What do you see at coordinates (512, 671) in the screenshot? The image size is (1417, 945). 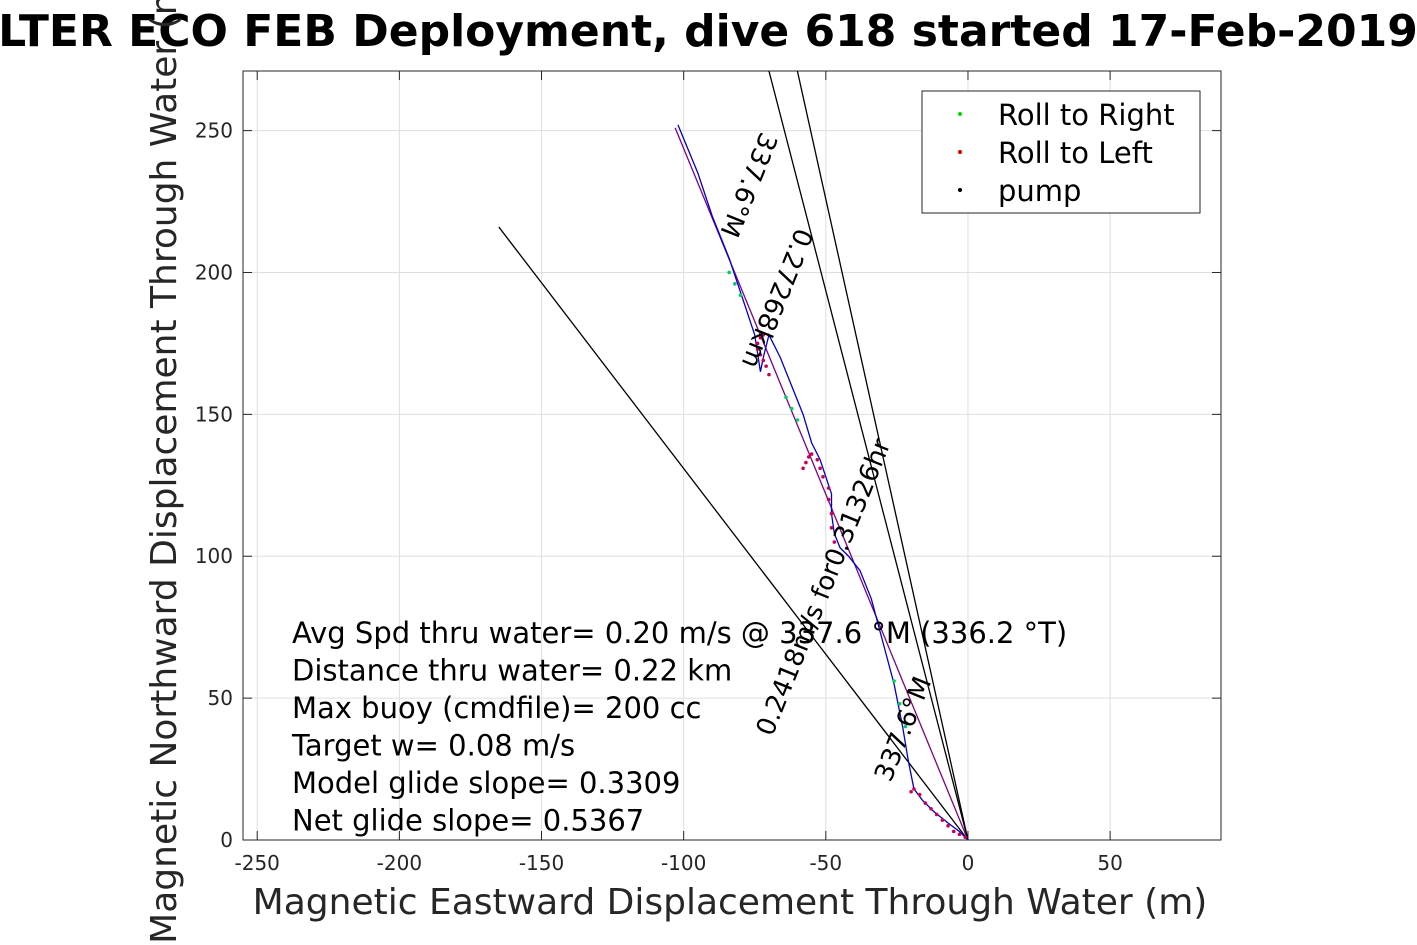 I see `info-text-line: Distance thru water= 0.22 km` at bounding box center [512, 671].